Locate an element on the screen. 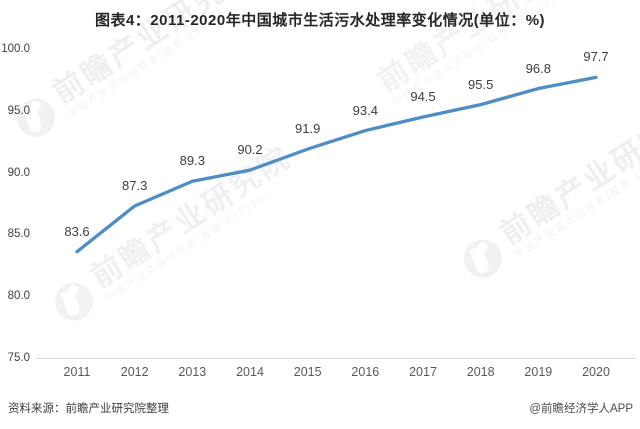 The width and height of the screenshot is (640, 429). x-axis-label: 2016 is located at coordinates (365, 372).